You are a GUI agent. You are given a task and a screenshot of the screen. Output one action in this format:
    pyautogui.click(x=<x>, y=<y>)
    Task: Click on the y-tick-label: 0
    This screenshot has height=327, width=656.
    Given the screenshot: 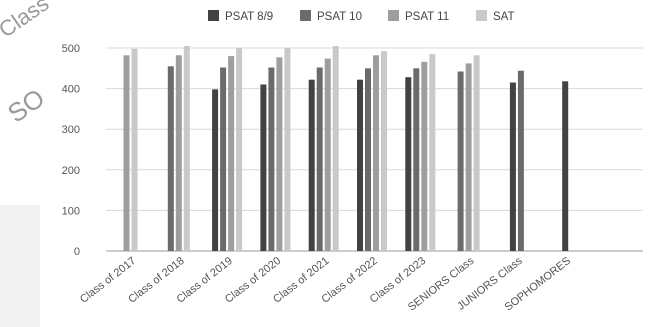 What is the action you would take?
    pyautogui.click(x=77, y=252)
    